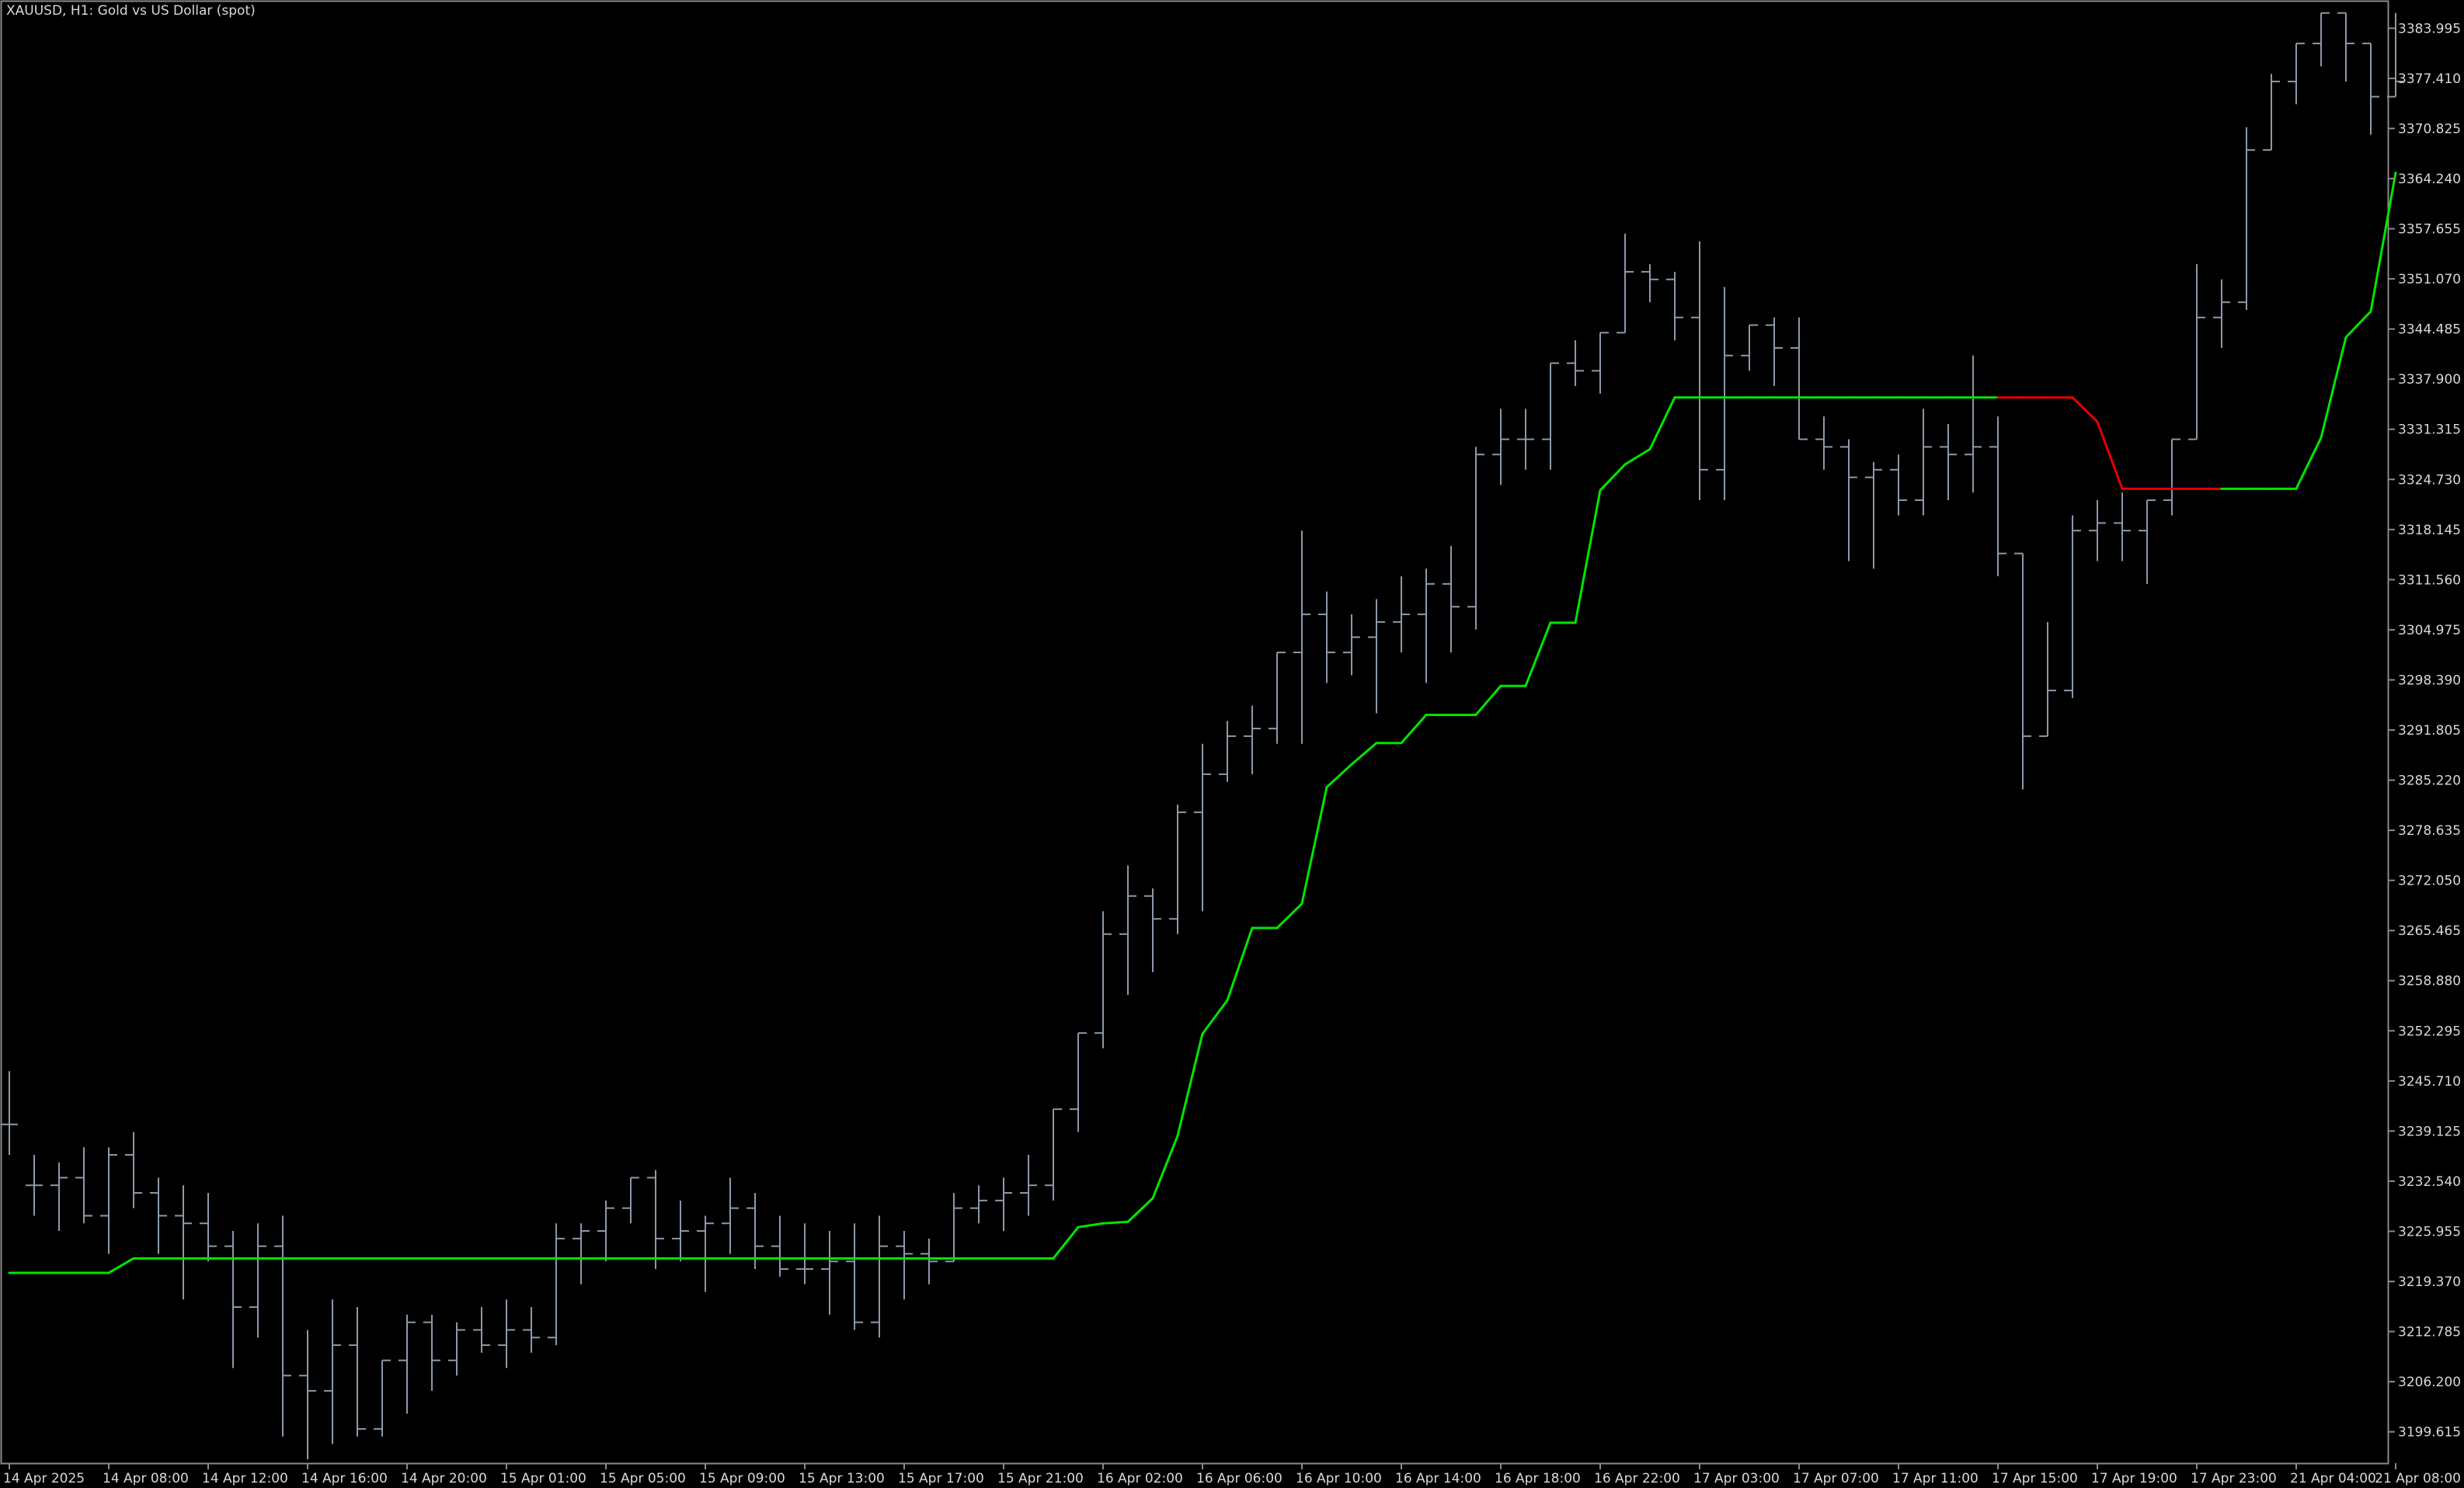 This screenshot has height=1488, width=2464. I want to click on time-tick-label: 15 Apr 05:00, so click(643, 1478).